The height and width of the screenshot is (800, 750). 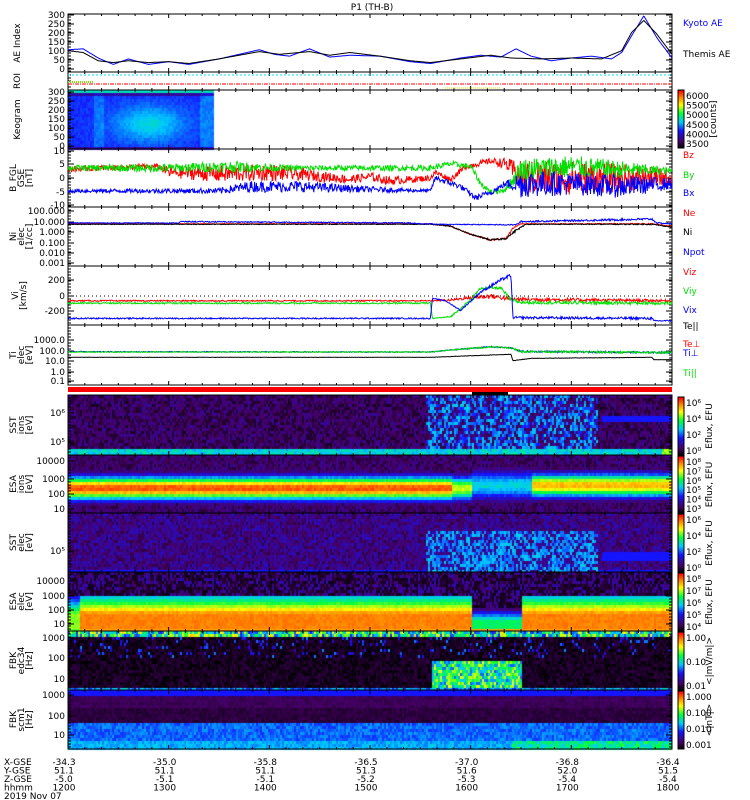 I want to click on y-tick-label: -10, so click(x=57, y=206).